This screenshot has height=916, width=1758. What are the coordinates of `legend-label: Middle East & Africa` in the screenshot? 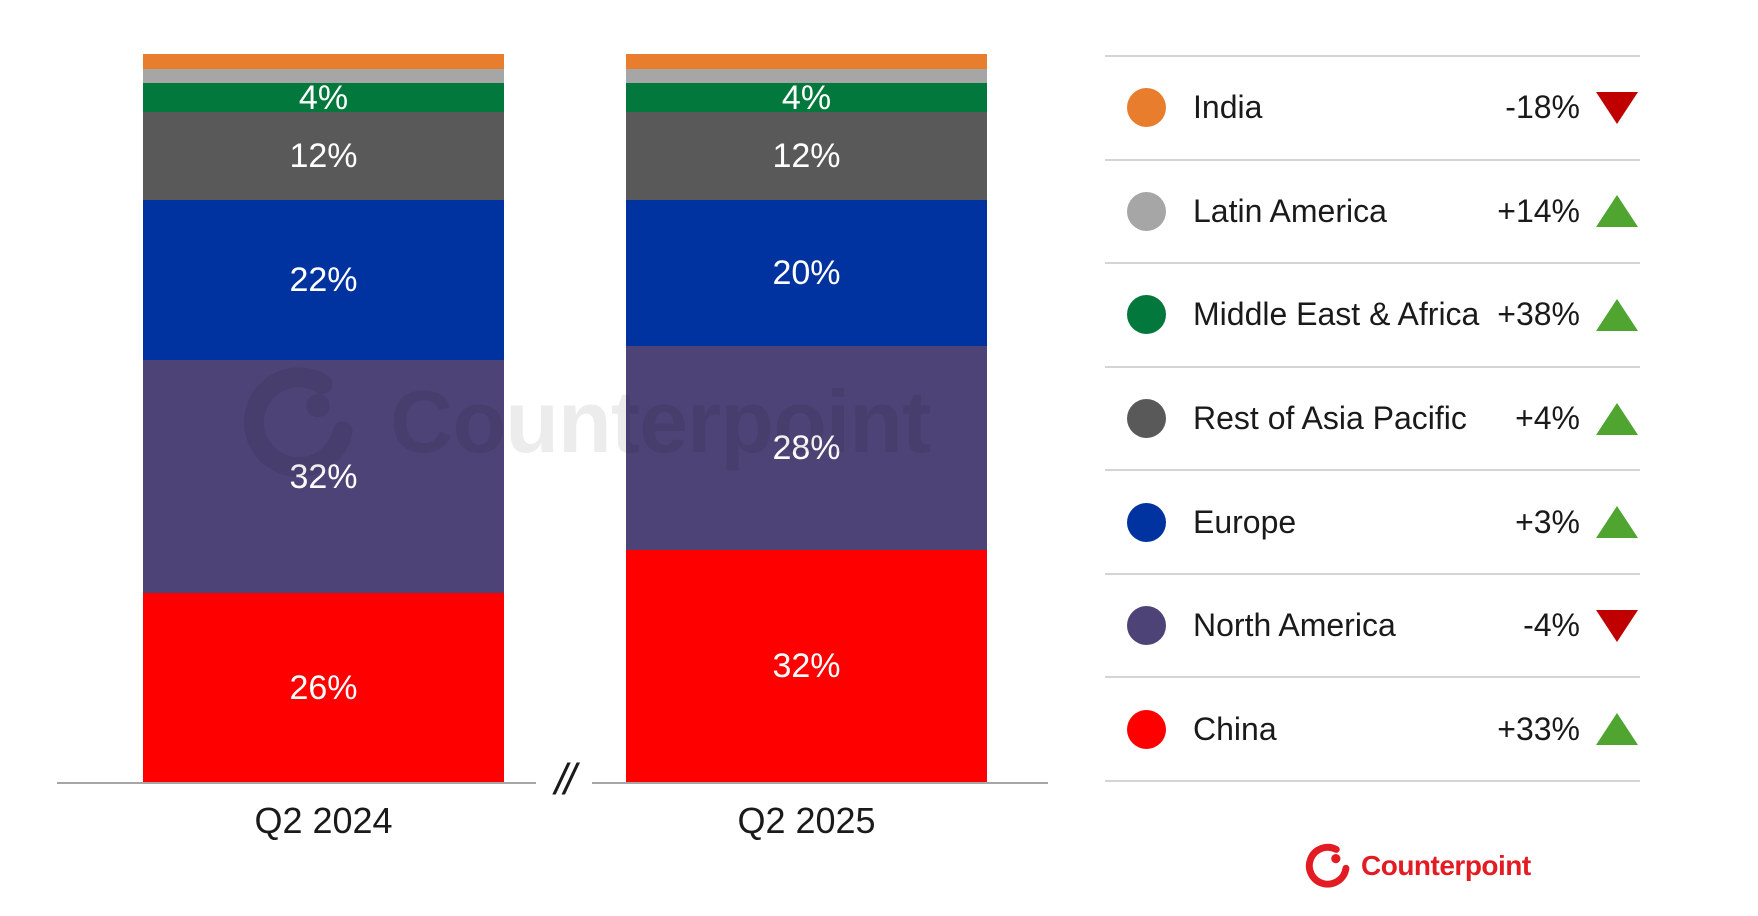 It's located at (1336, 314).